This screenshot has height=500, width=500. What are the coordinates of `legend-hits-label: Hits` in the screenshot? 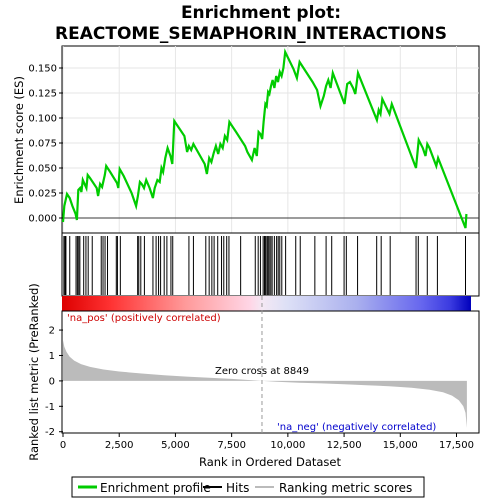 It's located at (237, 488).